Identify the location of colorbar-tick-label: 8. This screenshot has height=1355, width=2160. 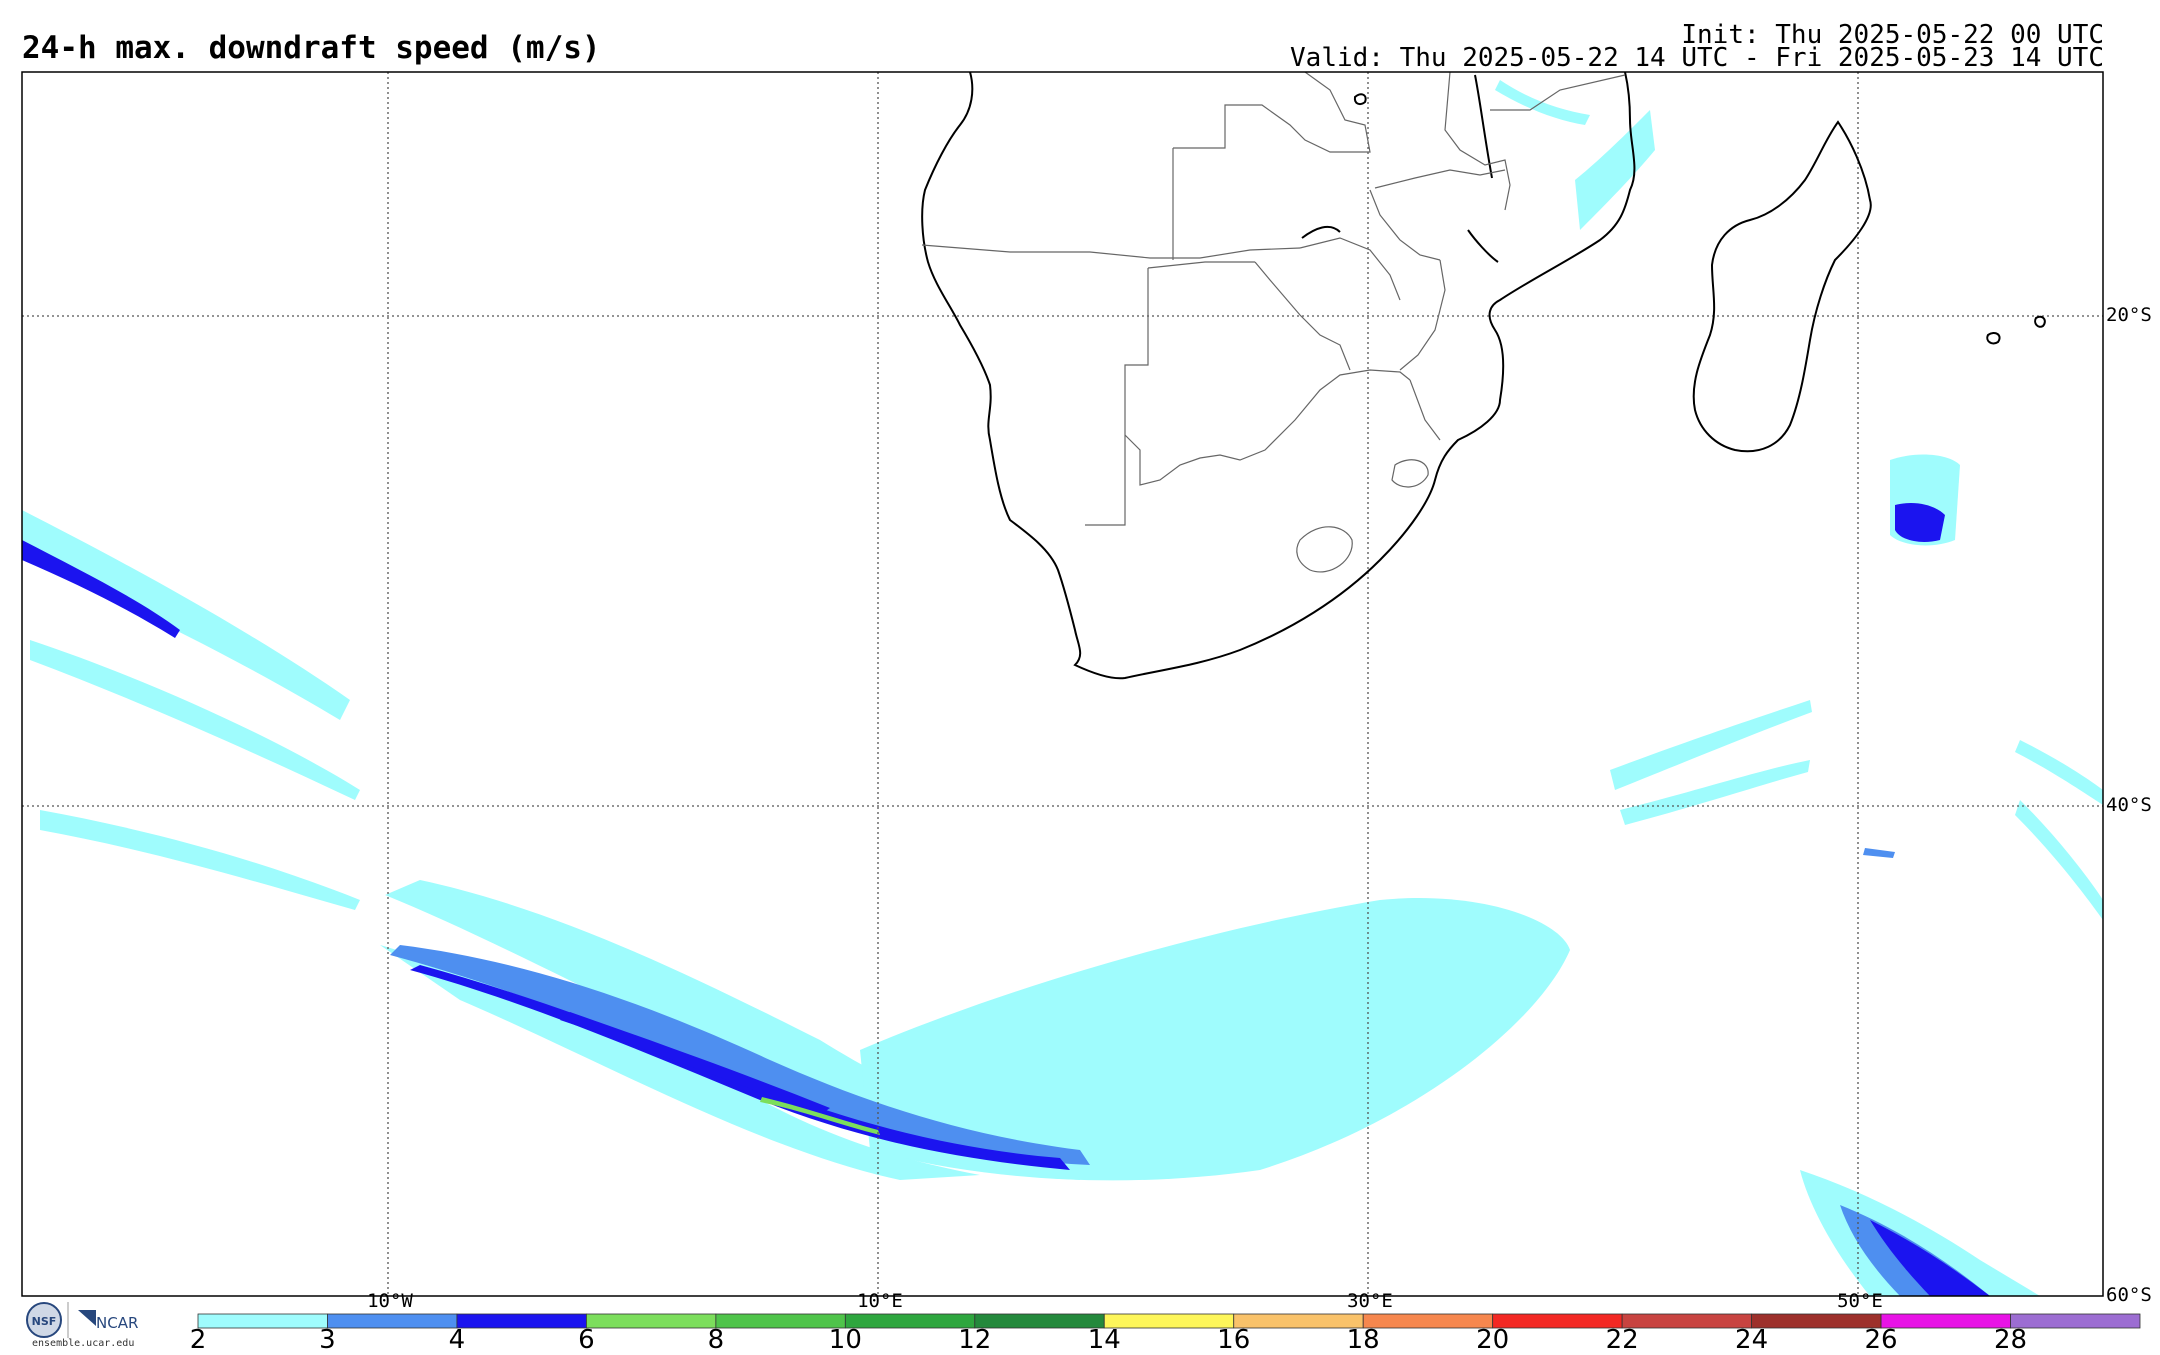
(716, 1340).